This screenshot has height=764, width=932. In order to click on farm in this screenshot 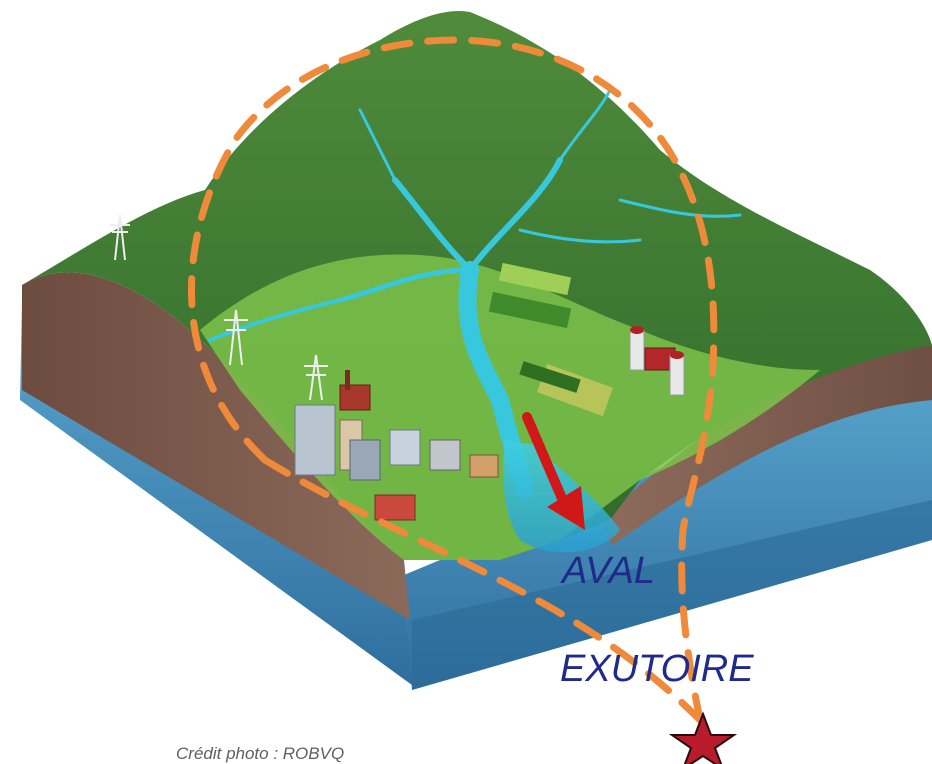, I will do `click(657, 361)`.